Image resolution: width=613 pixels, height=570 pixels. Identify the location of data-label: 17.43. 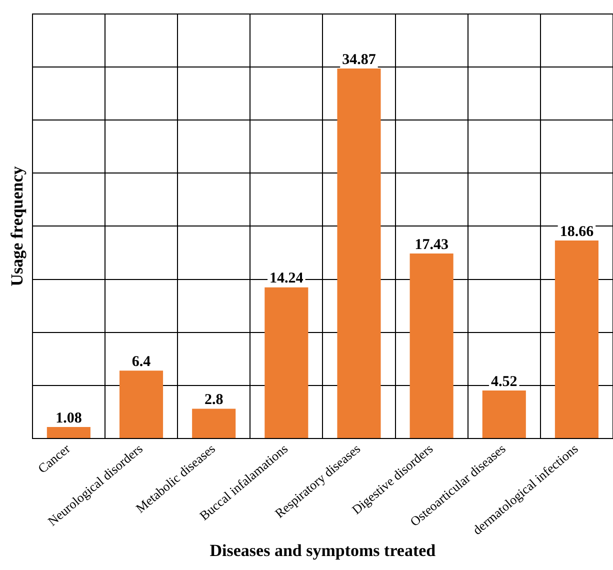
(431, 244).